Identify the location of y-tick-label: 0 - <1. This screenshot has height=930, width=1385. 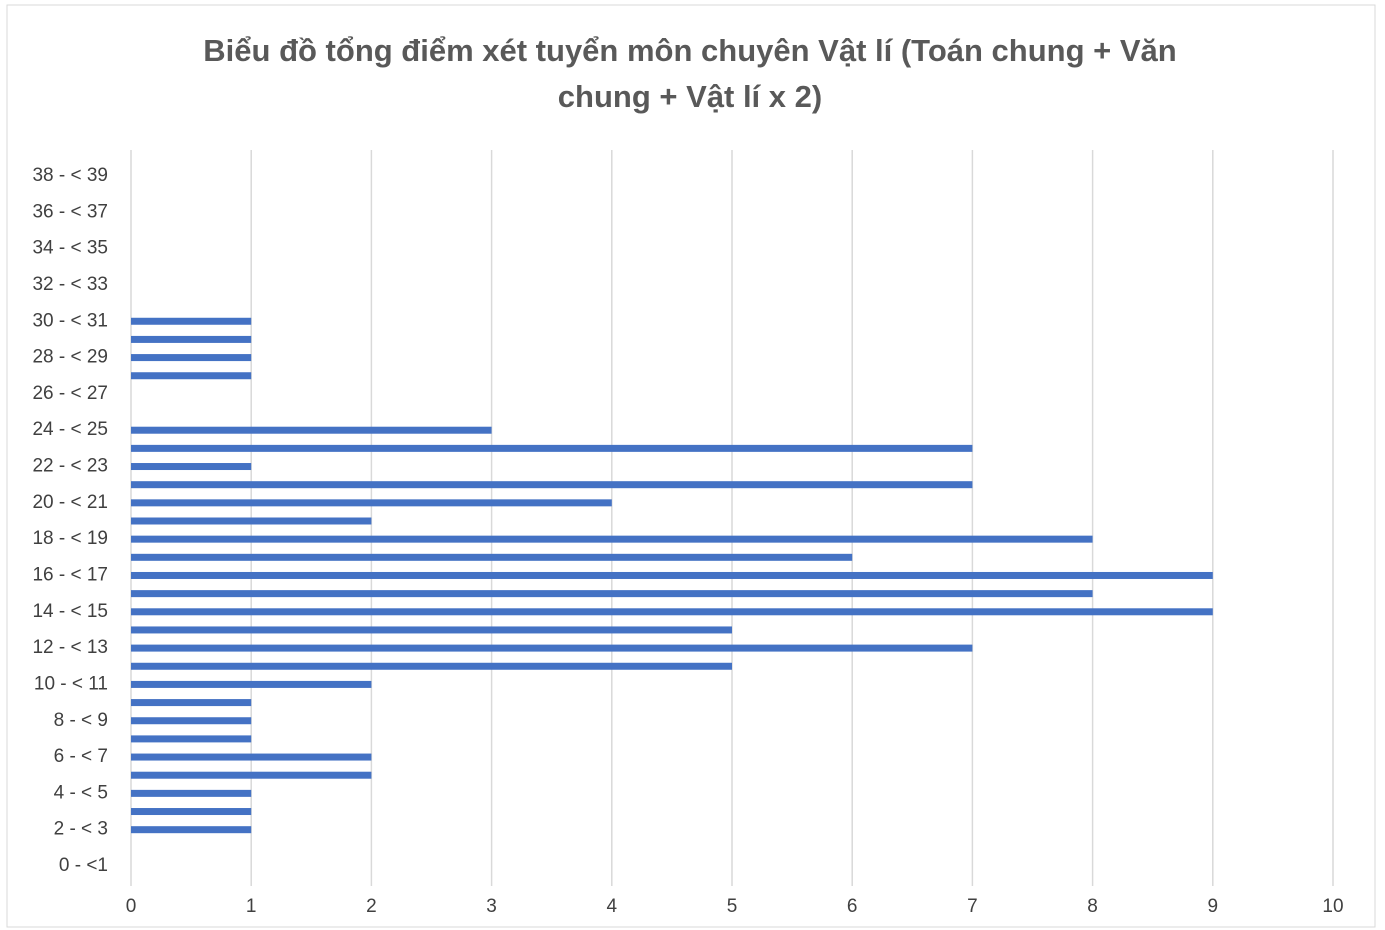
(83, 865).